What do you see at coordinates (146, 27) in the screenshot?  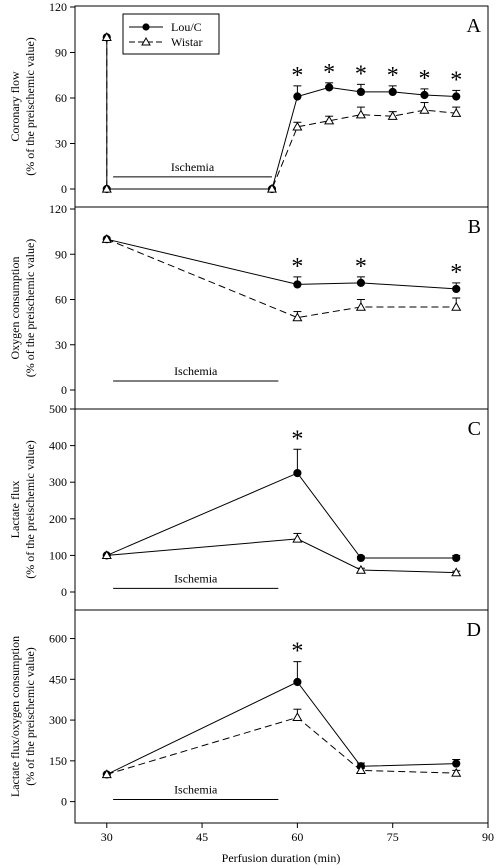 I see `legend-marker-lou-c` at bounding box center [146, 27].